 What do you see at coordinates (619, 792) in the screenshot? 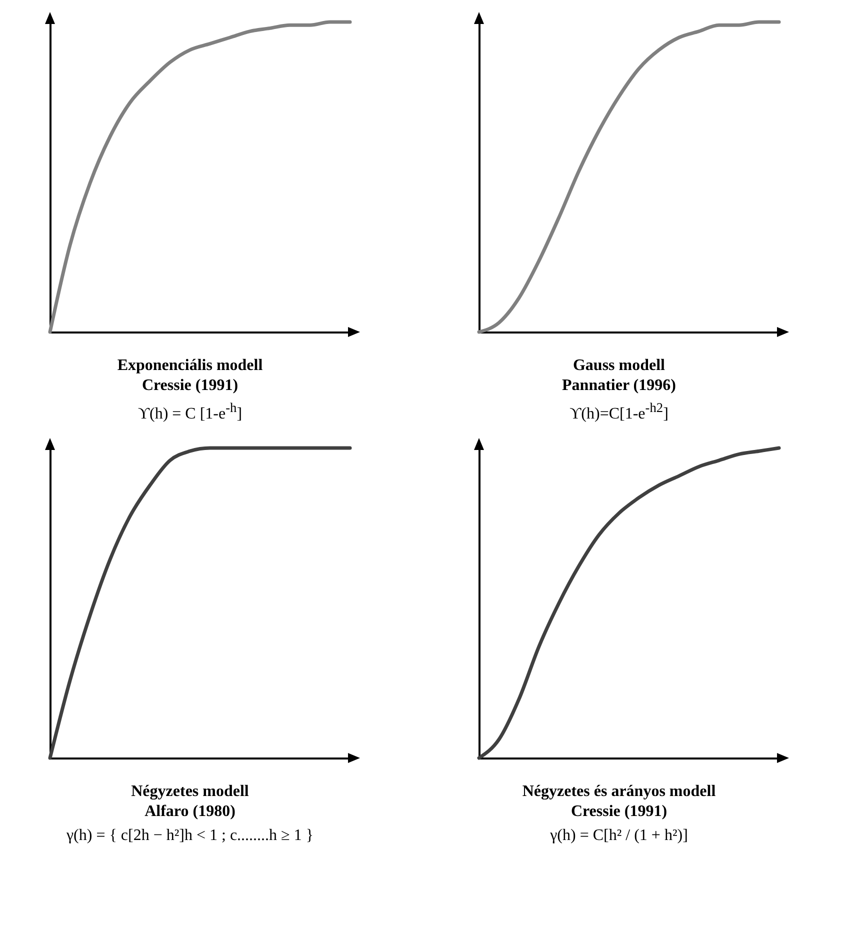
I see `text: Négyzetes és arányos modell` at bounding box center [619, 792].